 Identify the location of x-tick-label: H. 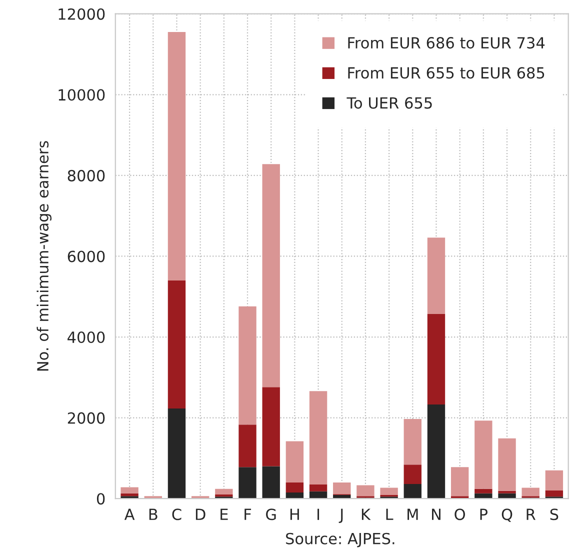
(294, 514).